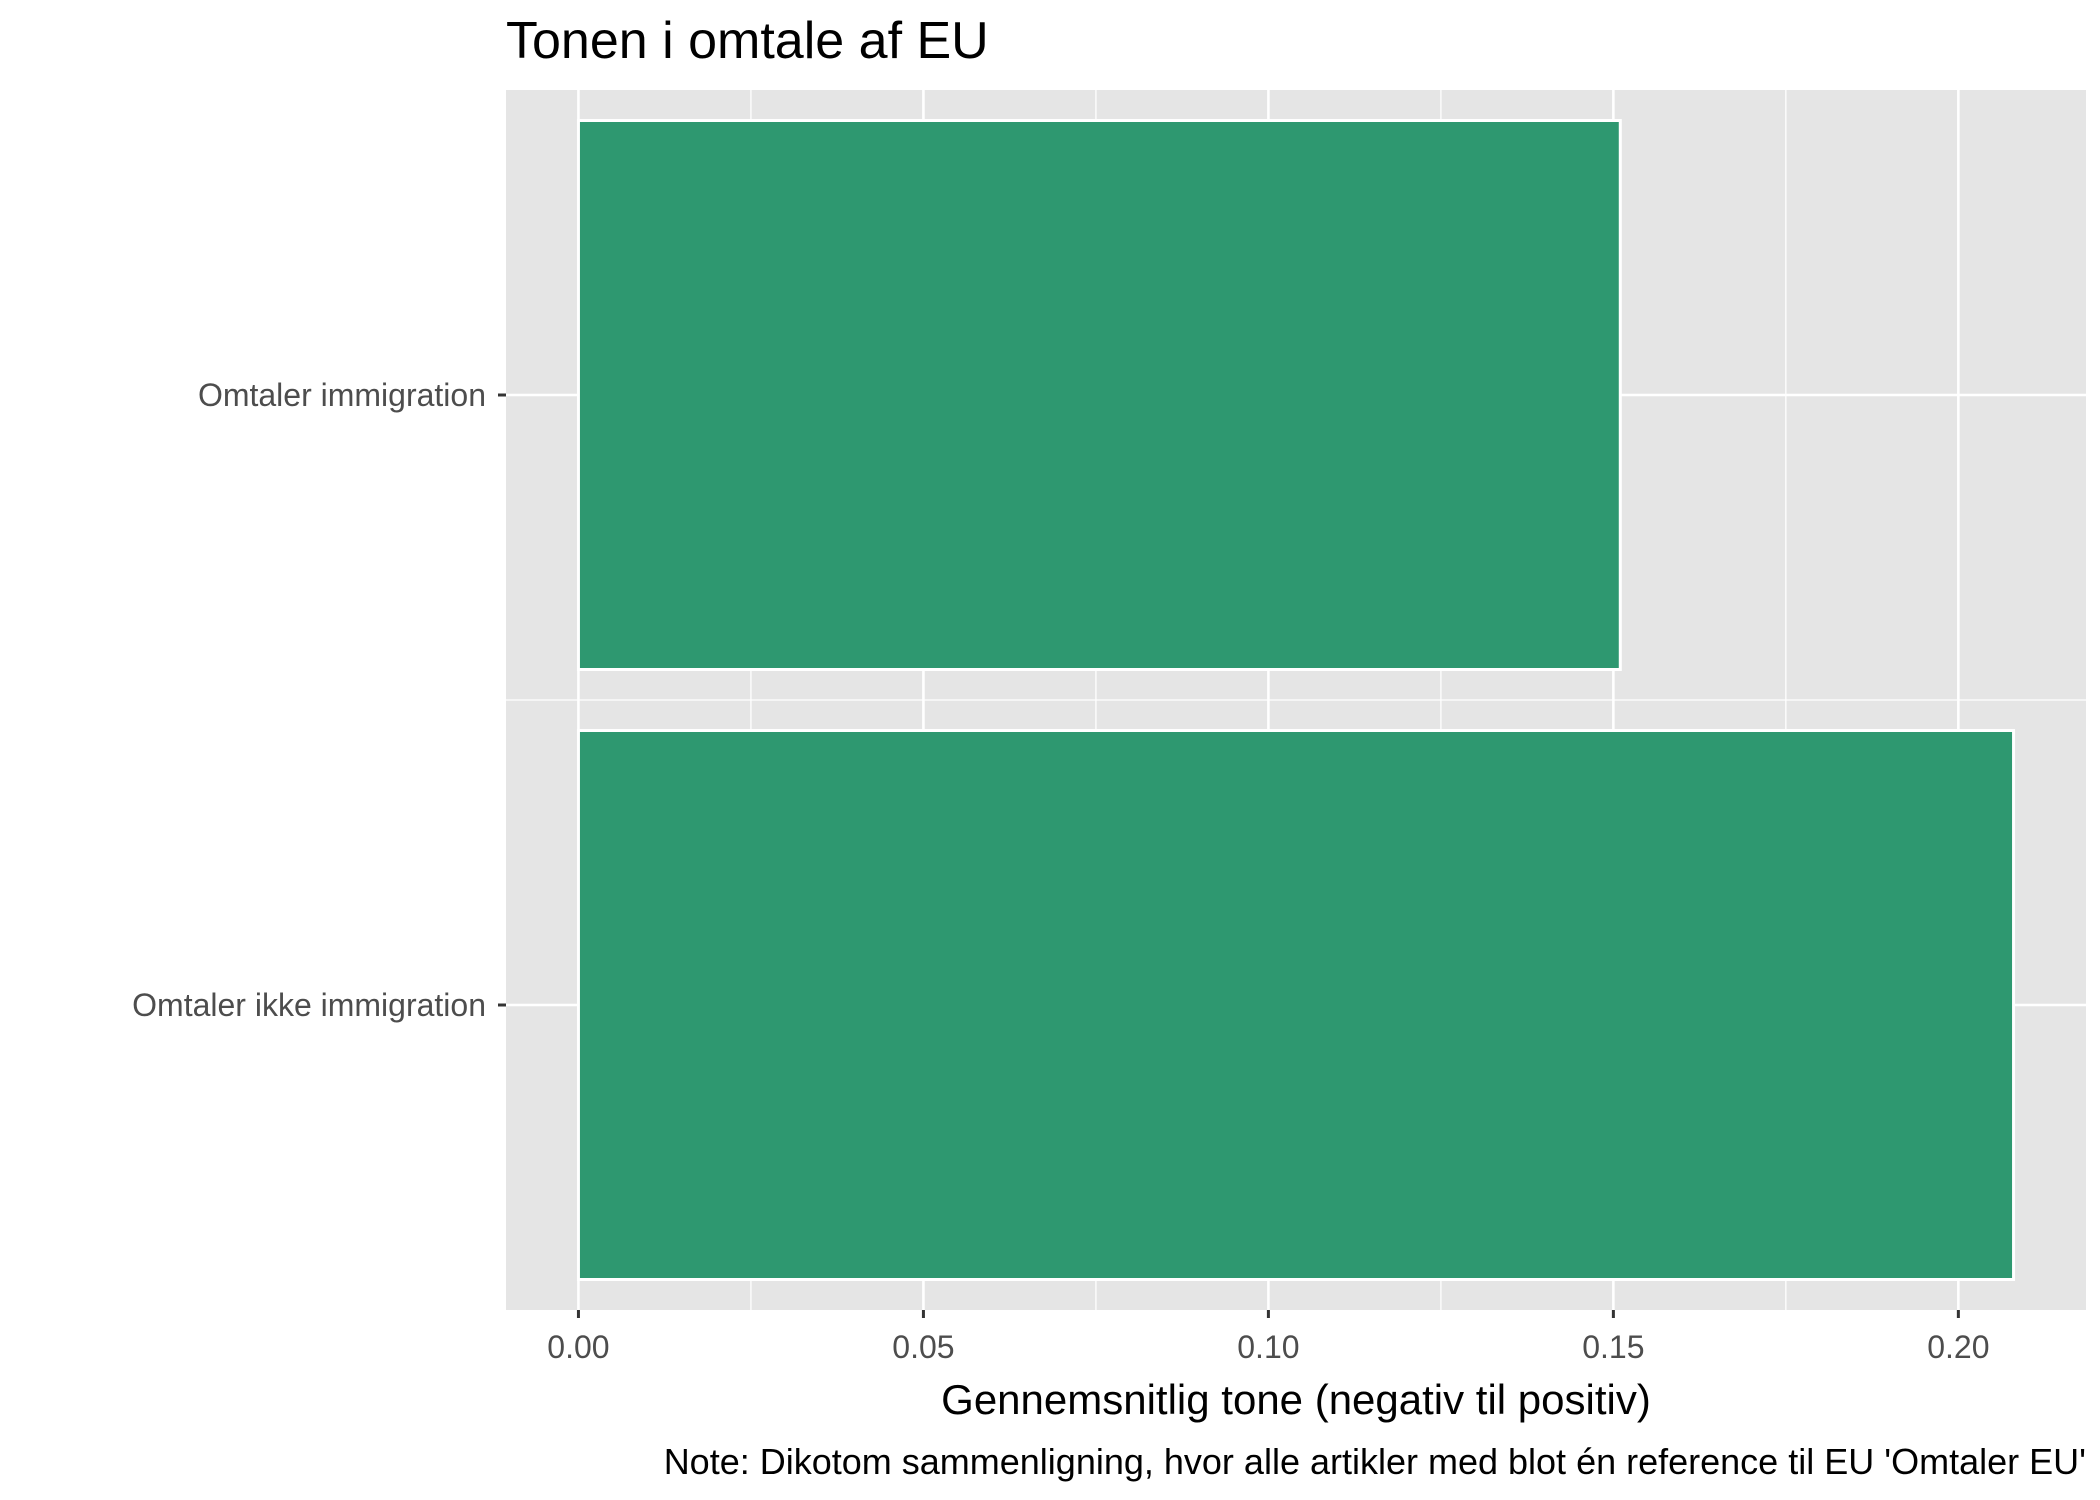 This screenshot has height=1500, width=2100. Describe the element at coordinates (747, 41) in the screenshot. I see `chart-title: Tonen i omtale af EU` at that location.